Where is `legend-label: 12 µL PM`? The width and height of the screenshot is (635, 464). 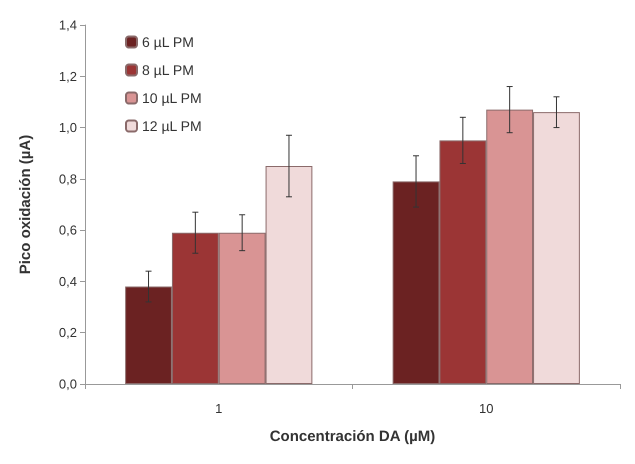 legend-label: 12 µL PM is located at coordinates (172, 126).